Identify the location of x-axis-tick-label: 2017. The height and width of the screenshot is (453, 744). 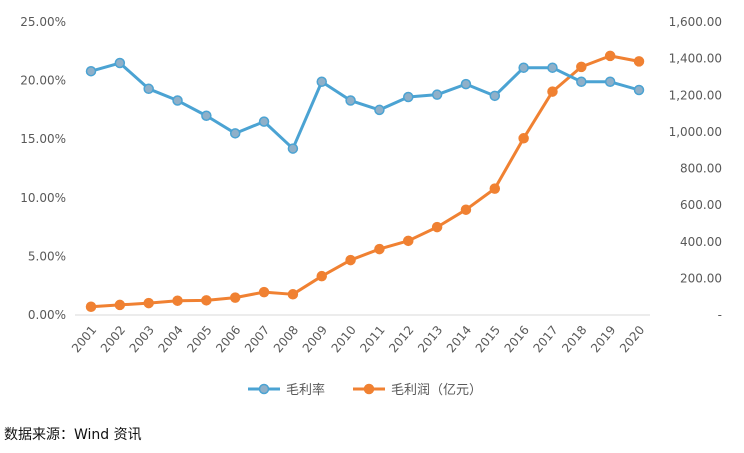
(545, 339).